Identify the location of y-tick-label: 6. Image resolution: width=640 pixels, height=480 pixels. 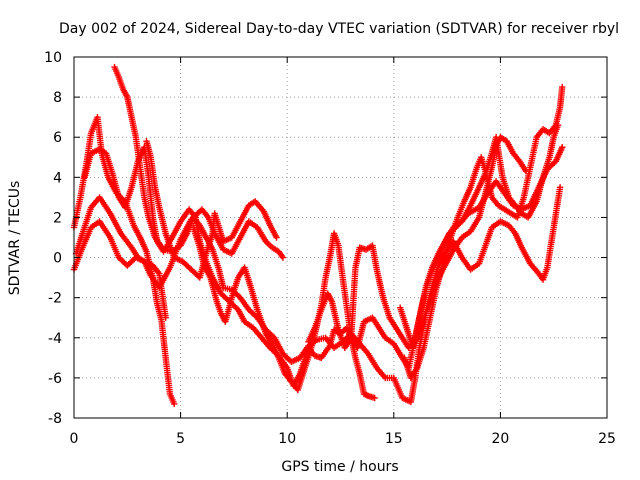
(57, 138).